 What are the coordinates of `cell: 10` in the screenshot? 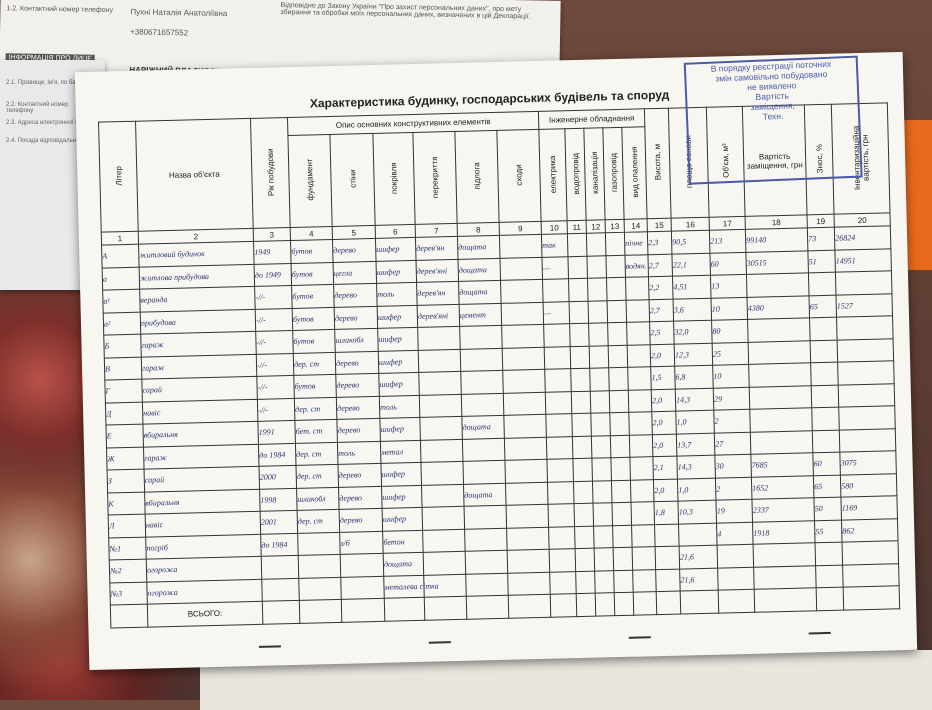 It's located at (729, 308).